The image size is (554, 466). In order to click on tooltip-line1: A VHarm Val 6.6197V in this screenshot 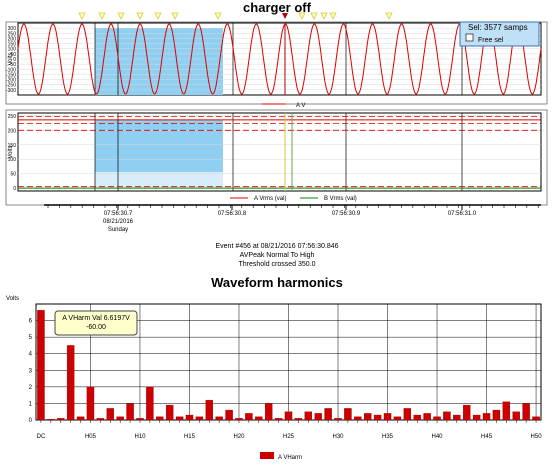, I will do `click(96, 318)`.